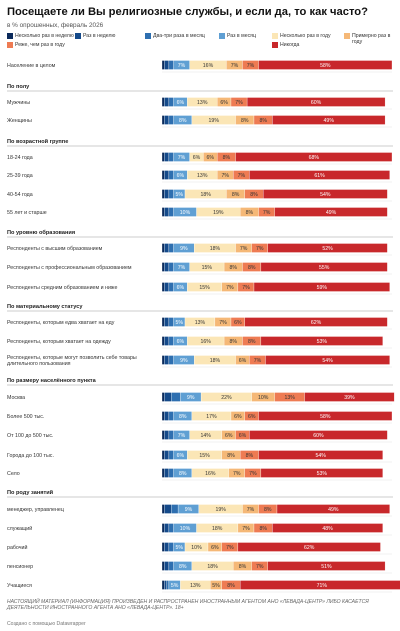  Describe the element at coordinates (46, 624) in the screenshot. I see `made-with-credit: Создано с помощью Datawrapper` at that location.